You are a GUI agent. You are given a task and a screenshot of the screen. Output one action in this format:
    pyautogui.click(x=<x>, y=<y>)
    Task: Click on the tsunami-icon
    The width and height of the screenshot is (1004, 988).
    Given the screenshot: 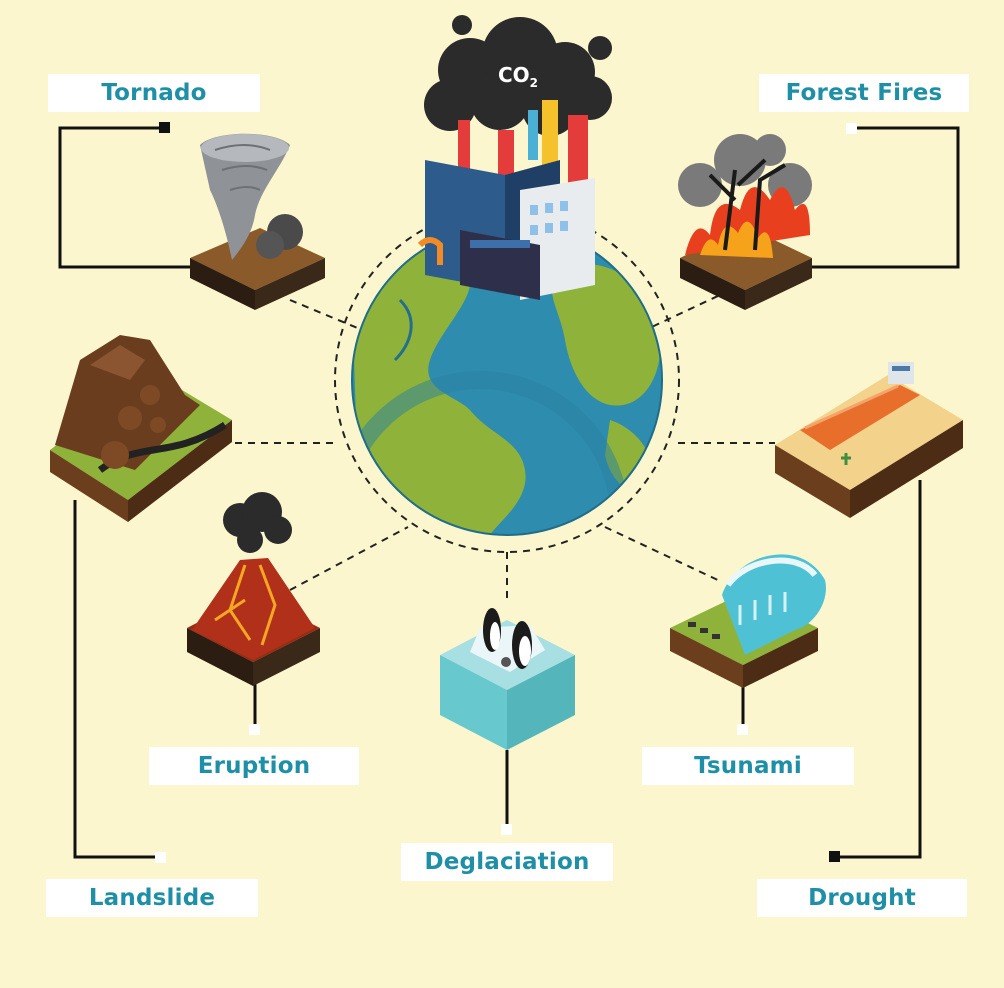 What is the action you would take?
    pyautogui.click(x=748, y=621)
    